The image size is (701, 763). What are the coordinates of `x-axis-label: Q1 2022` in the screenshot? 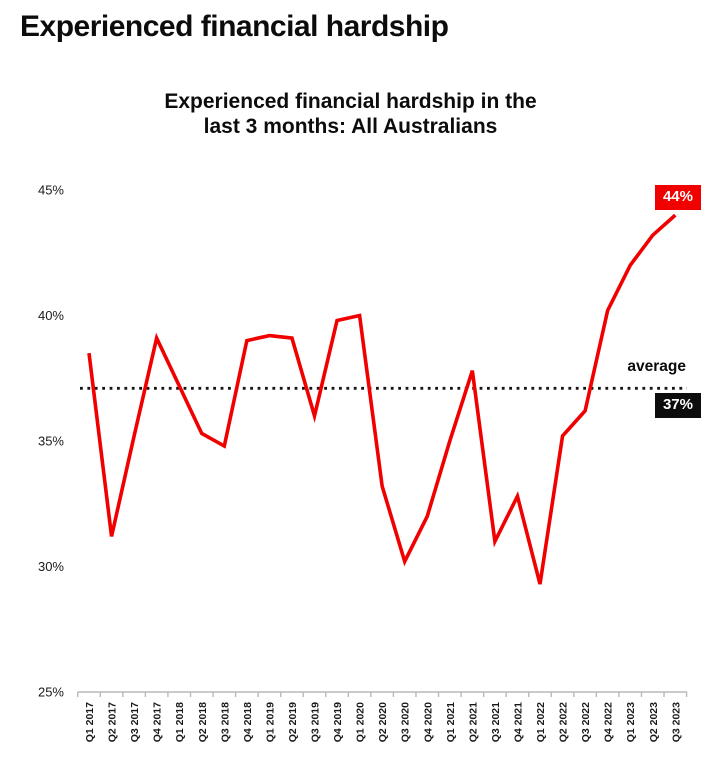 It's located at (541, 722).